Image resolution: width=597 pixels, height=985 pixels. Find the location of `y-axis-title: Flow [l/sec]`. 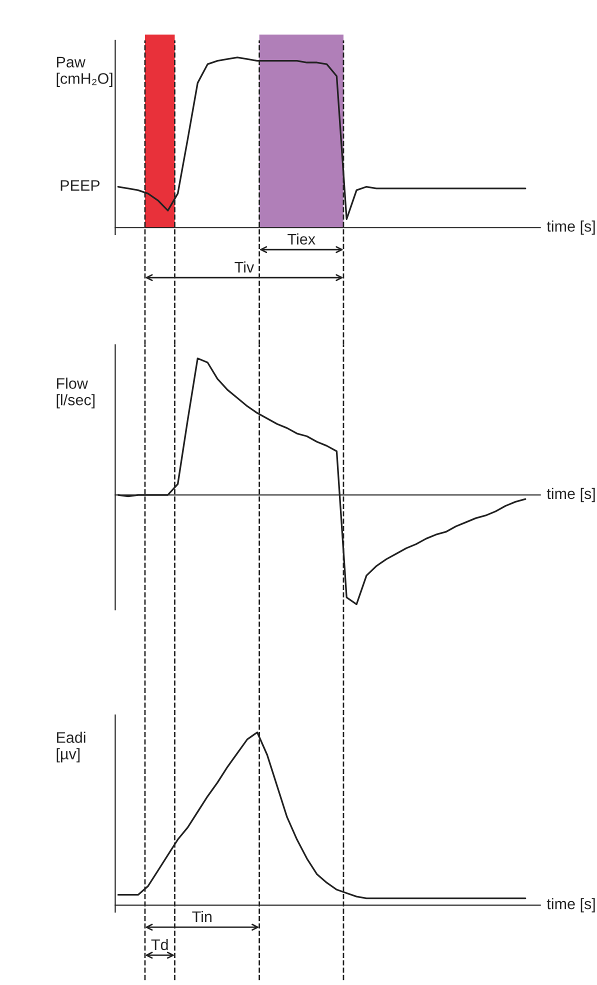

y-axis-title: Flow [l/sec] is located at coordinates (75, 393).